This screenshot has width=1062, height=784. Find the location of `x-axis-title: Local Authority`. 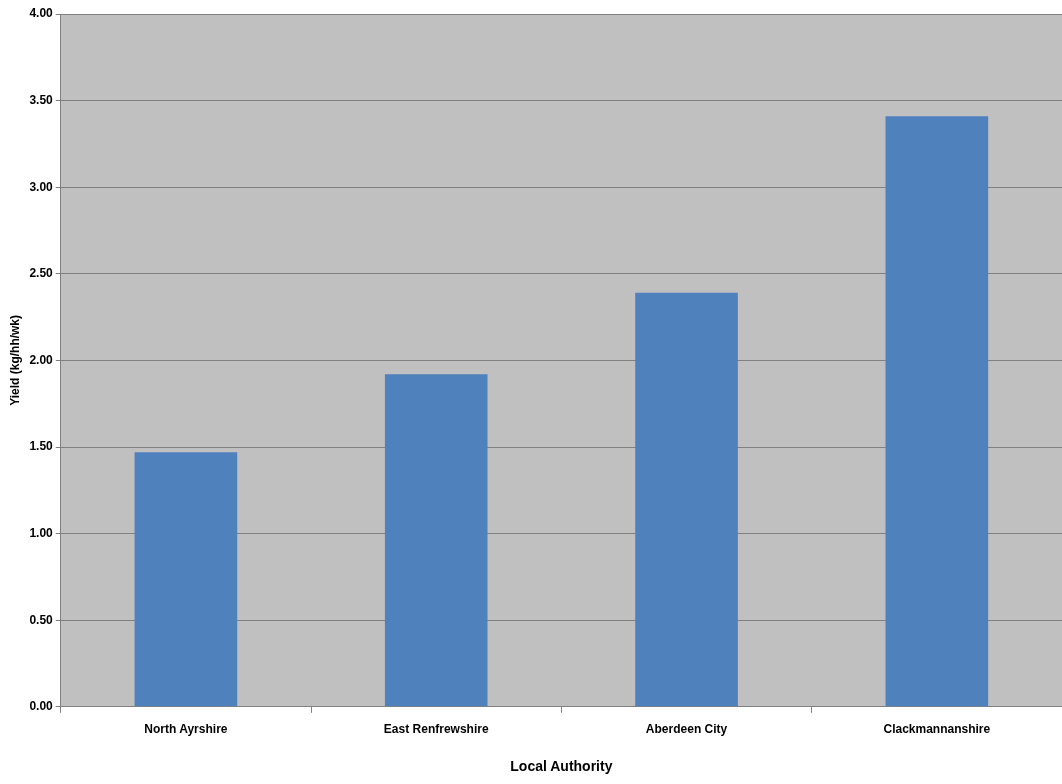

x-axis-title: Local Authority is located at coordinates (561, 766).